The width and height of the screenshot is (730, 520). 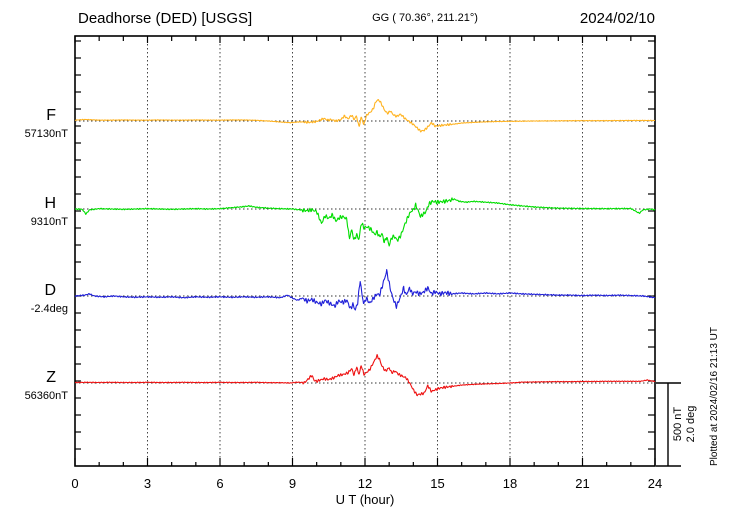 What do you see at coordinates (49, 309) in the screenshot?
I see `channel-value-D: -2.4deg` at bounding box center [49, 309].